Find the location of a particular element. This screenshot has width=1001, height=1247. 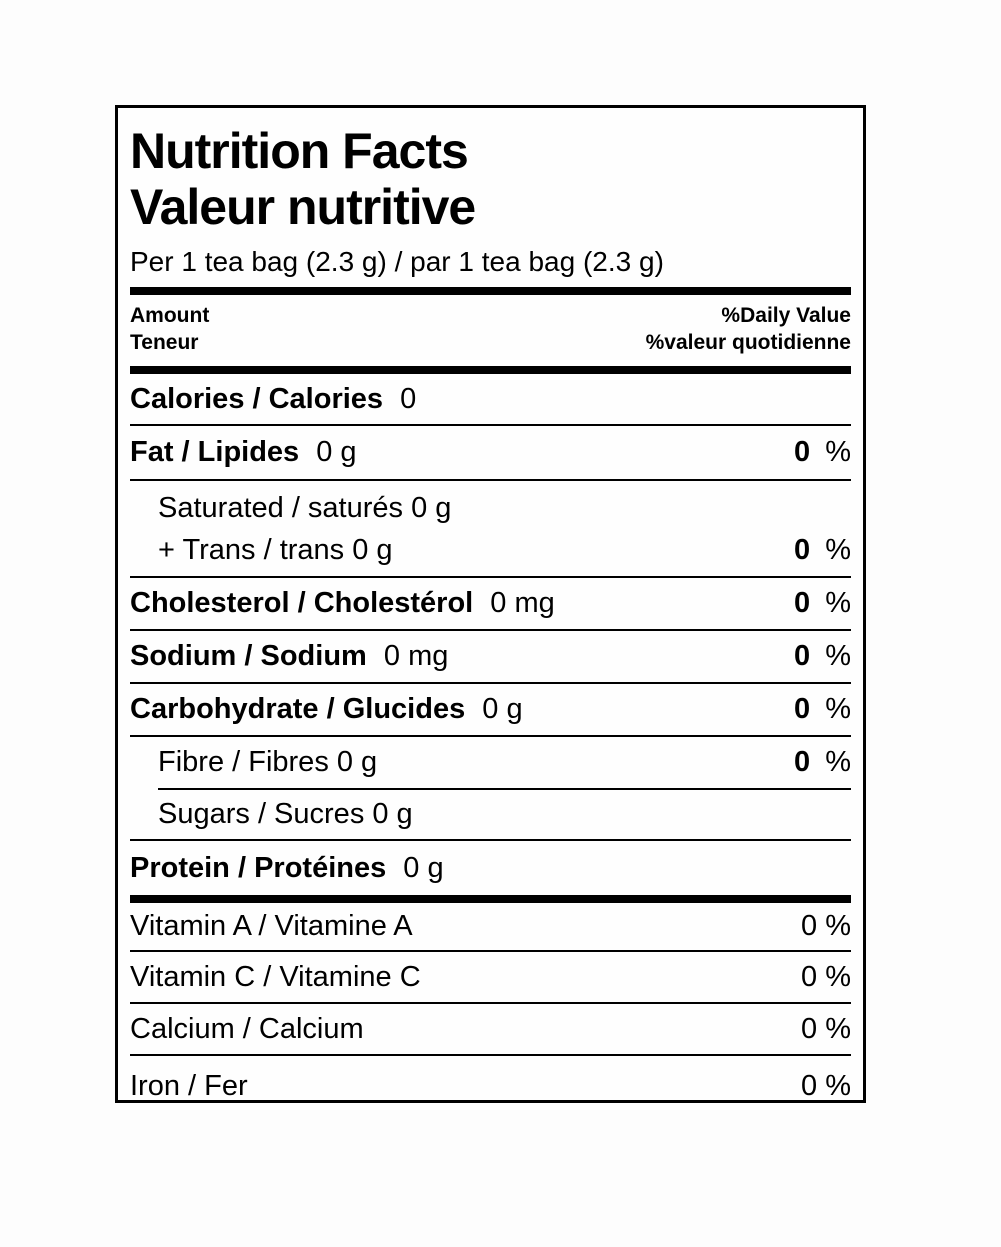

row-sugars: Sugars / Sucres 0 g is located at coordinates (490, 814).